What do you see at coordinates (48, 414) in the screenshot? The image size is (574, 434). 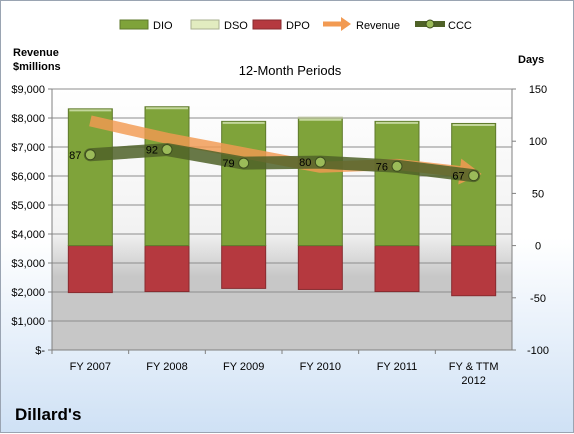 I see `company-name: Dillard's` at bounding box center [48, 414].